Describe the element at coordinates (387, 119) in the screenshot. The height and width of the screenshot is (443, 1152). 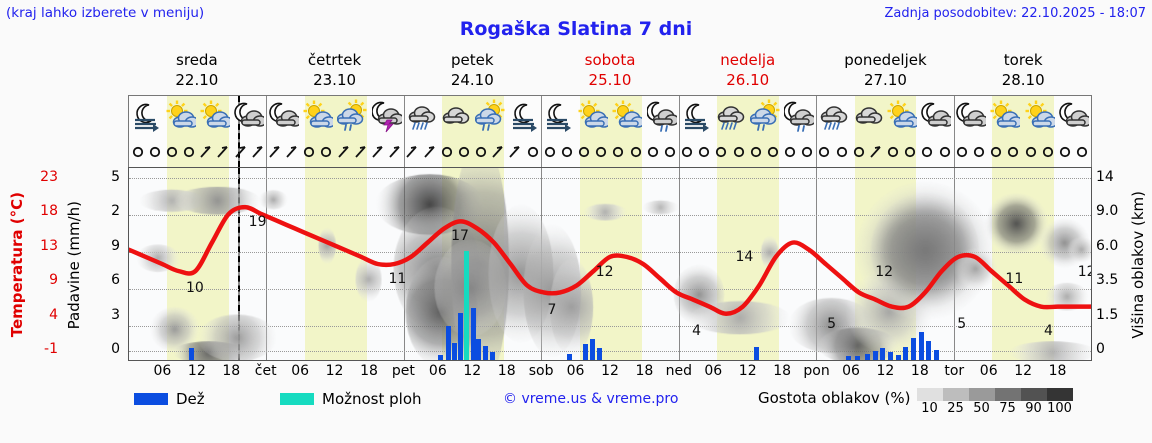
I see `moon-storm-icon` at that location.